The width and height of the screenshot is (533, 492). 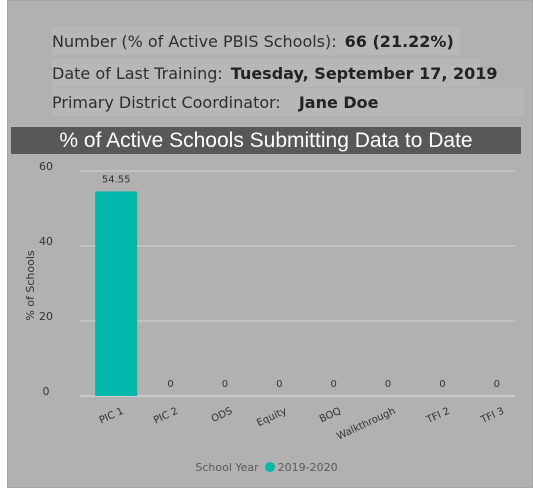 I want to click on x-tick-label: TFI 3, so click(x=492, y=416).